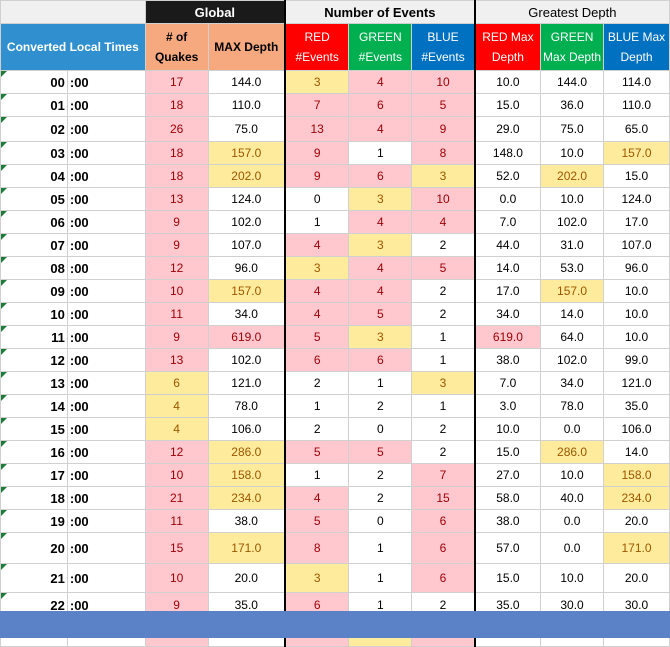 This screenshot has height=647, width=670. Describe the element at coordinates (316, 383) in the screenshot. I see `red-events-cell: 2` at that location.